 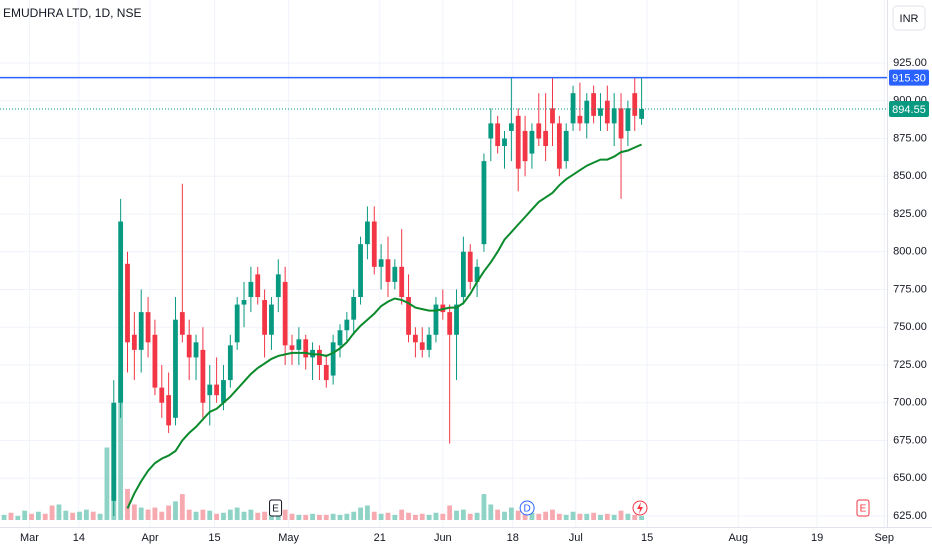 What do you see at coordinates (910, 327) in the screenshot?
I see `y-tick-label: 750.00` at bounding box center [910, 327].